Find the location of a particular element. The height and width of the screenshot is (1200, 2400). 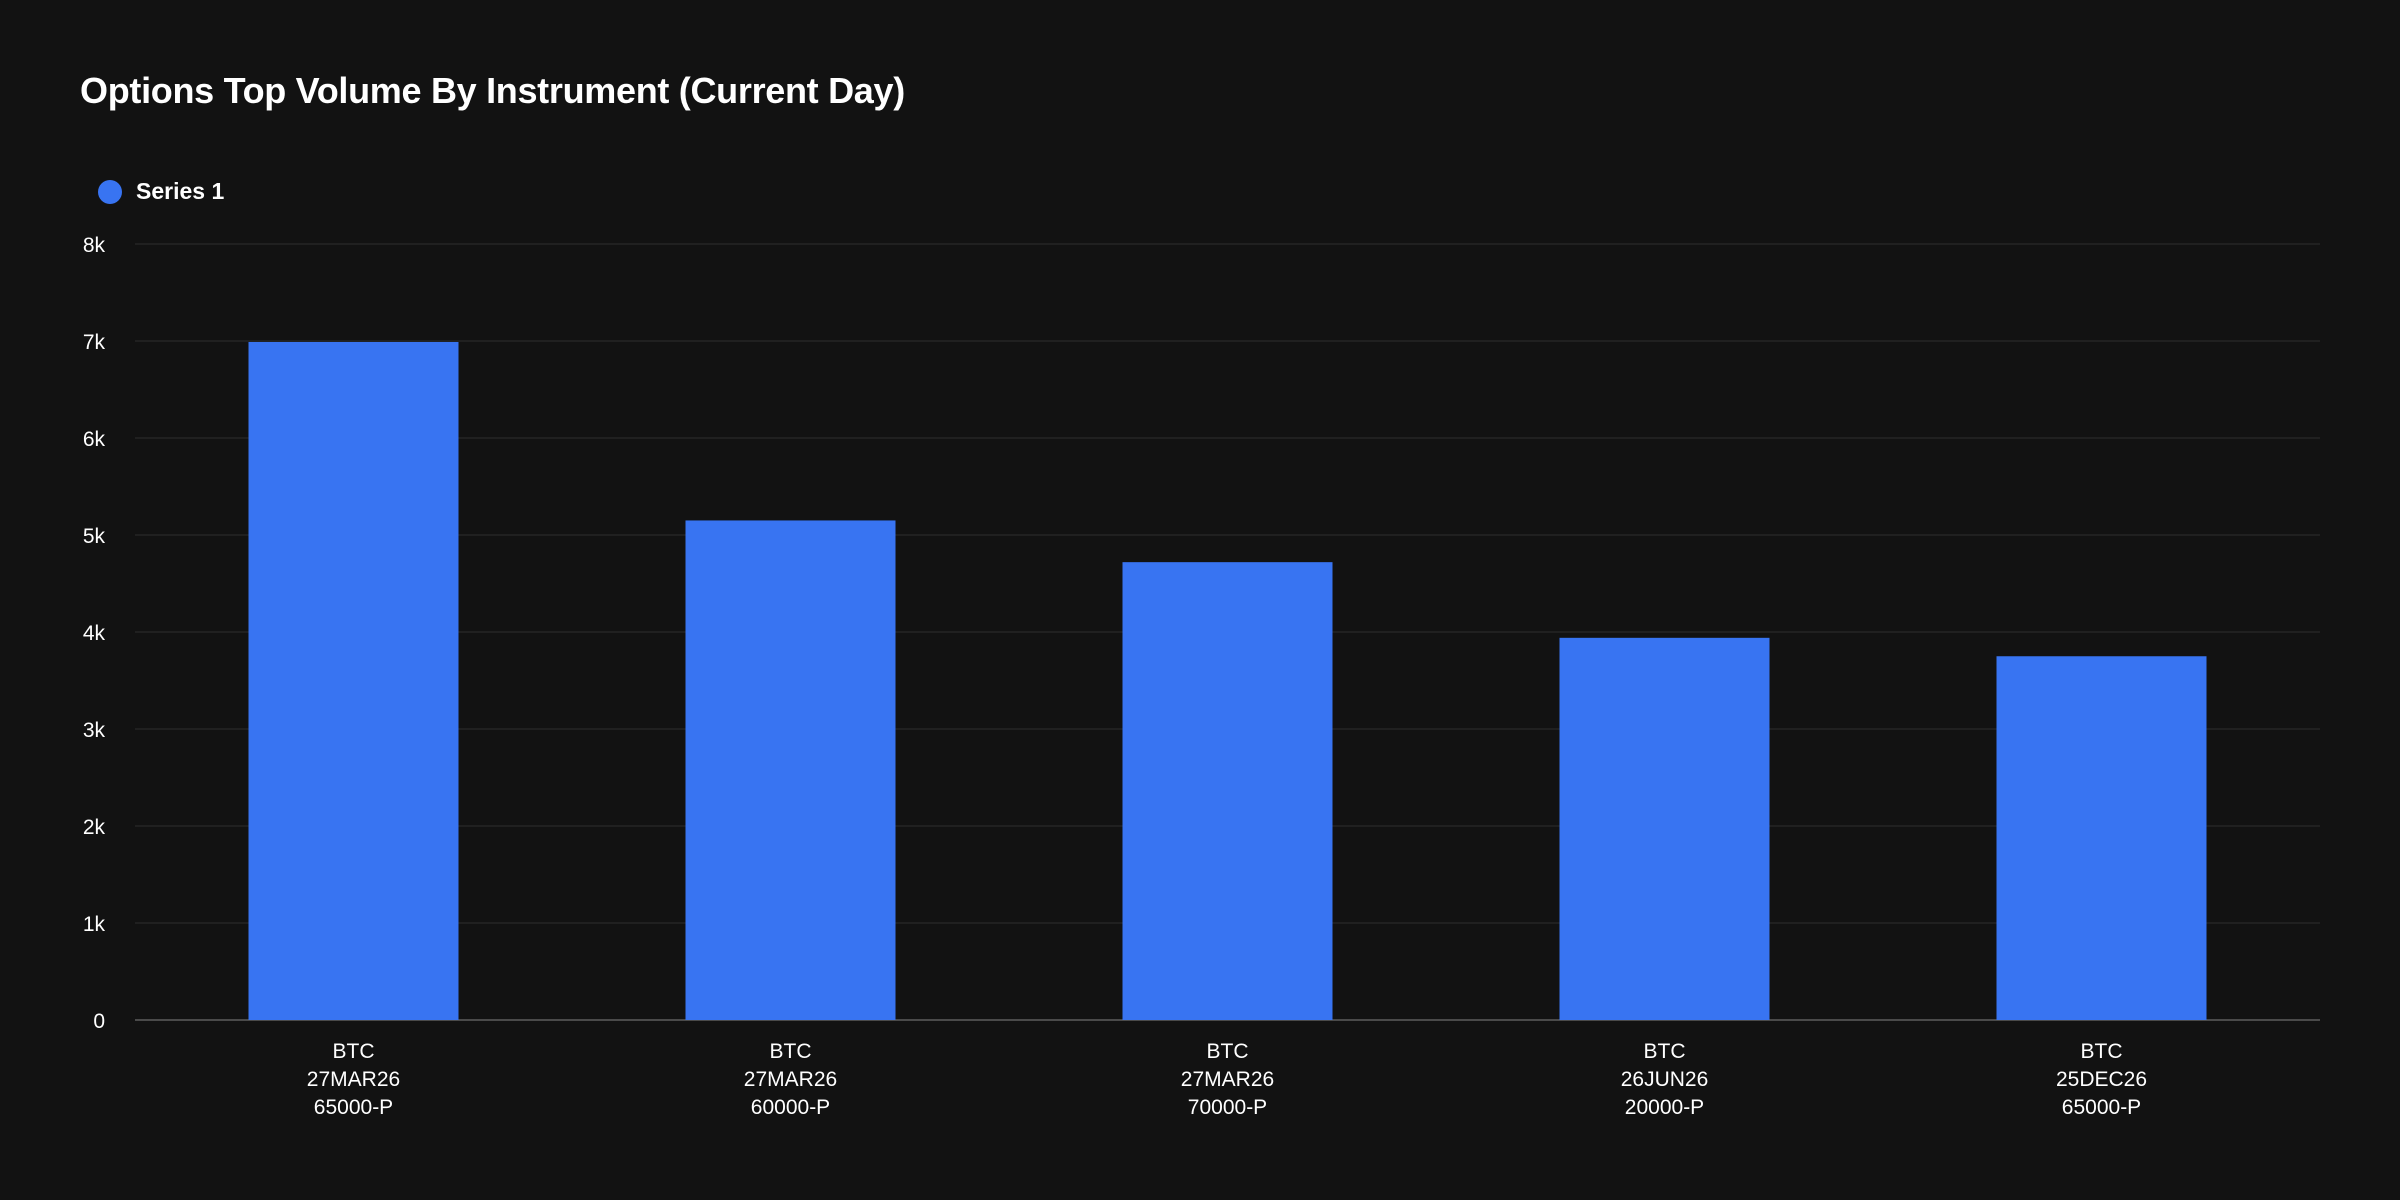

y-tick-label: 6k is located at coordinates (94, 439).